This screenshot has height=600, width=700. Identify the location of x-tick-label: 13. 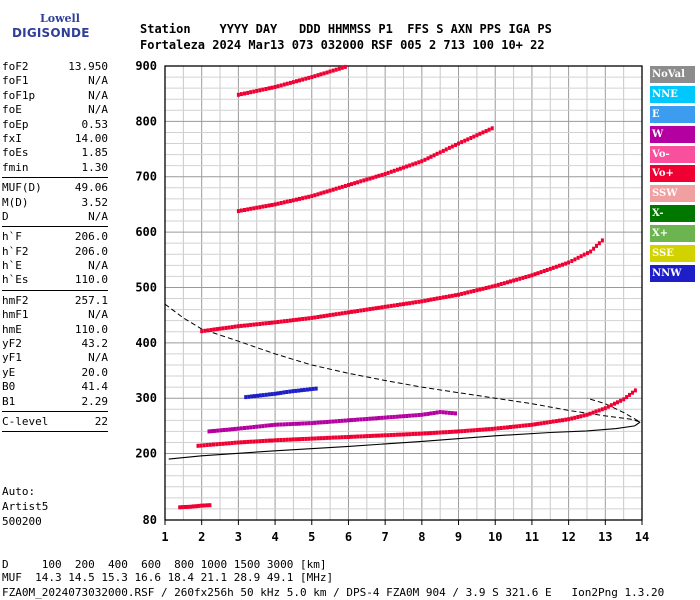
(605, 537).